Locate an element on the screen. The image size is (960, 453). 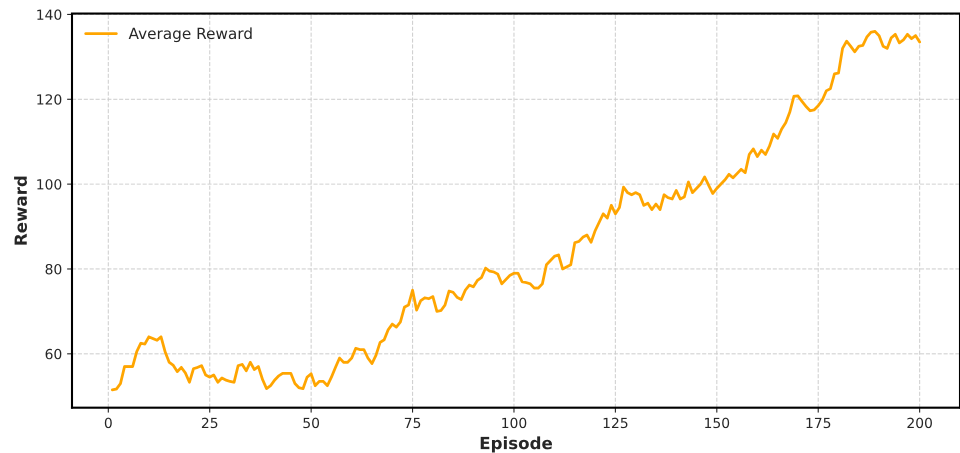
x-tick-label: 100 is located at coordinates (514, 423).